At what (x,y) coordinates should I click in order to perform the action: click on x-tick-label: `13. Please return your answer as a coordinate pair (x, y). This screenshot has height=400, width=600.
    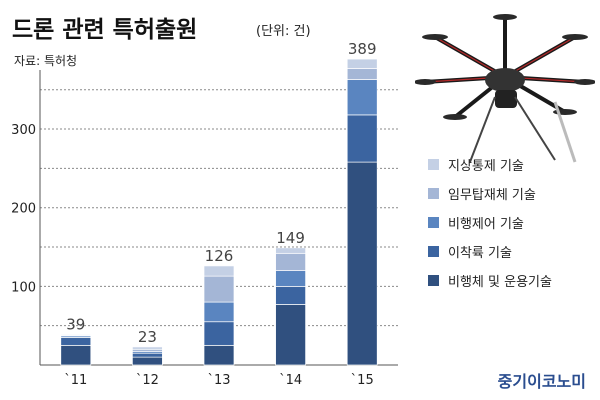
    Looking at the image, I should click on (218, 380).